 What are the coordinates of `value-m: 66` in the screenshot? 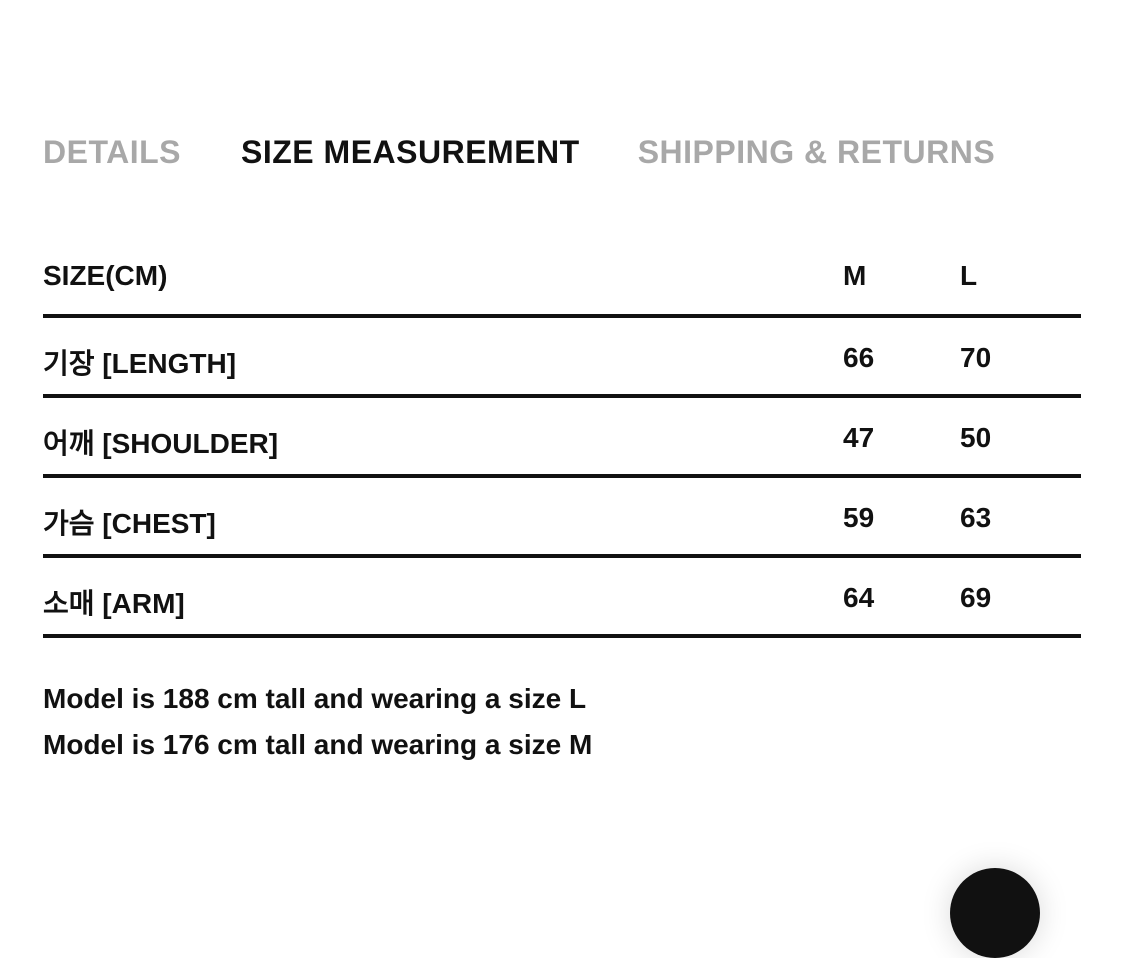 It's located at (859, 357).